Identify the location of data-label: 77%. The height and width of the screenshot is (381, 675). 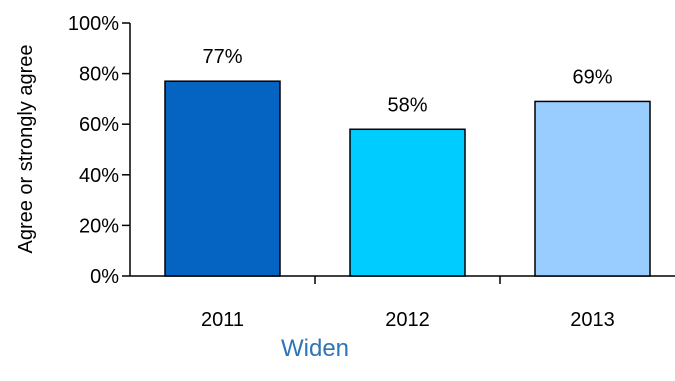
(222, 57).